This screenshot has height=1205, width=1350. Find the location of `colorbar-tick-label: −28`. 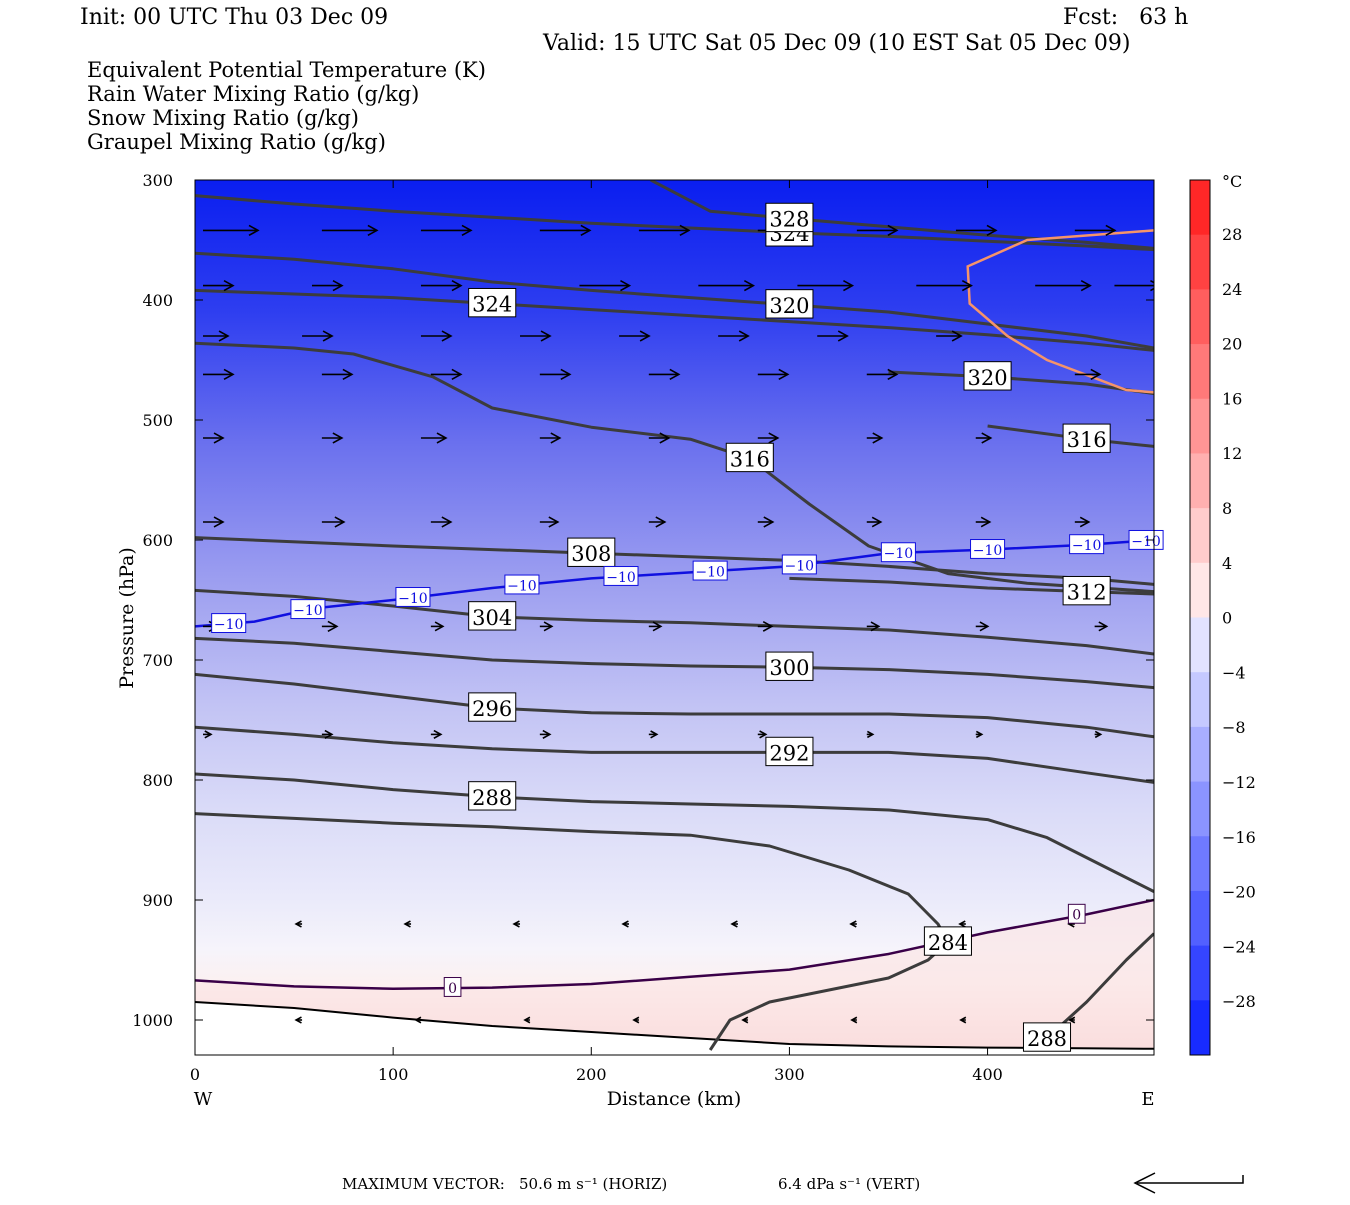

colorbar-tick-label: −28 is located at coordinates (1239, 1001).